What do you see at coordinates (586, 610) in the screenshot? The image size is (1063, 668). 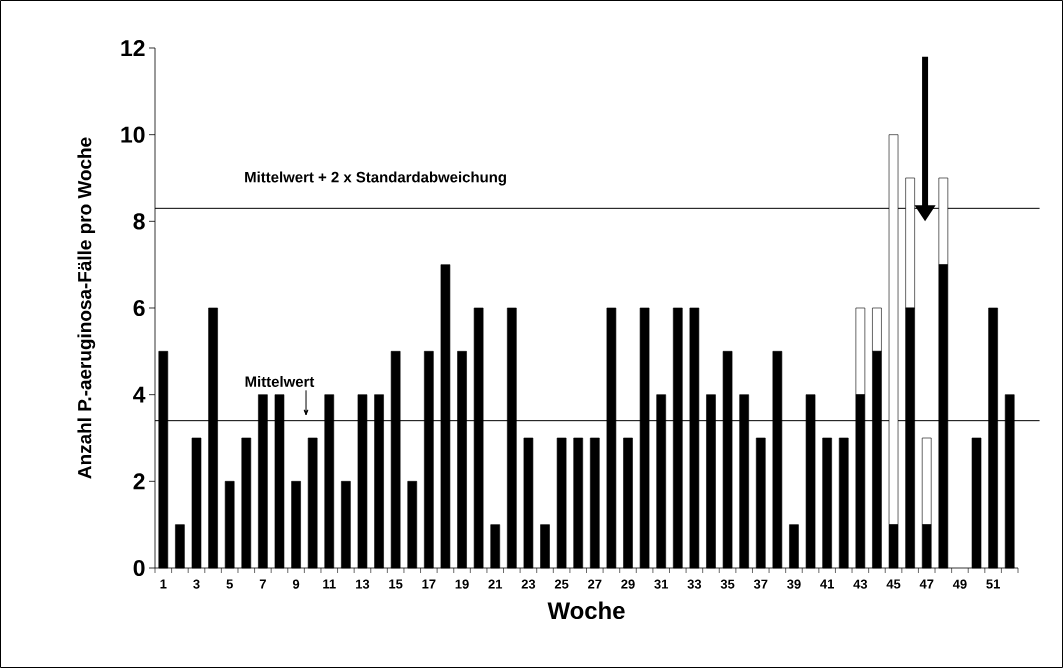 I see `x-axis-title: Woche` at bounding box center [586, 610].